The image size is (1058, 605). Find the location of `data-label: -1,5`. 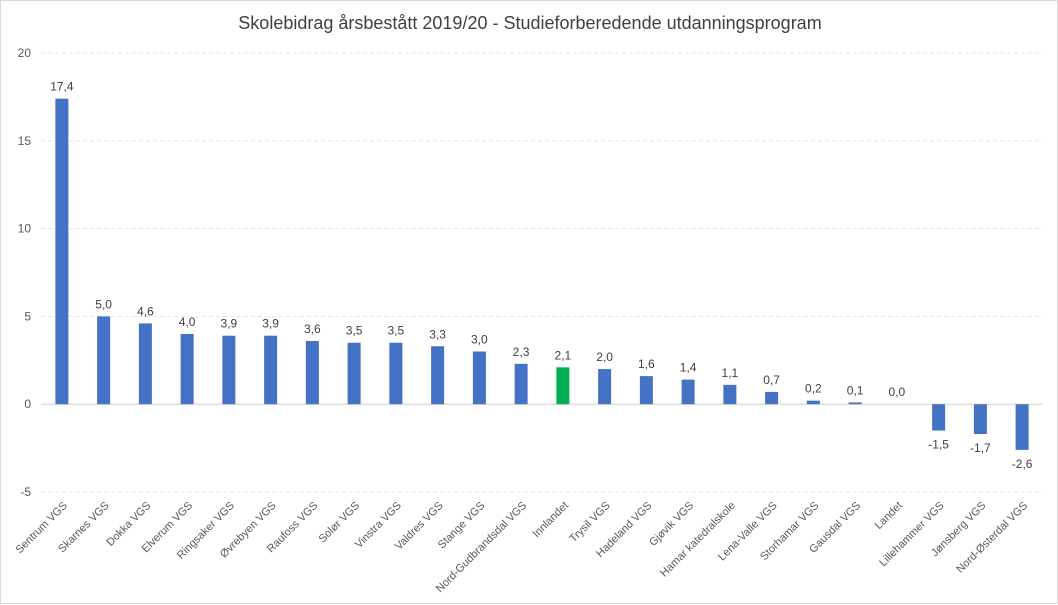

data-label: -1,5 is located at coordinates (938, 445).